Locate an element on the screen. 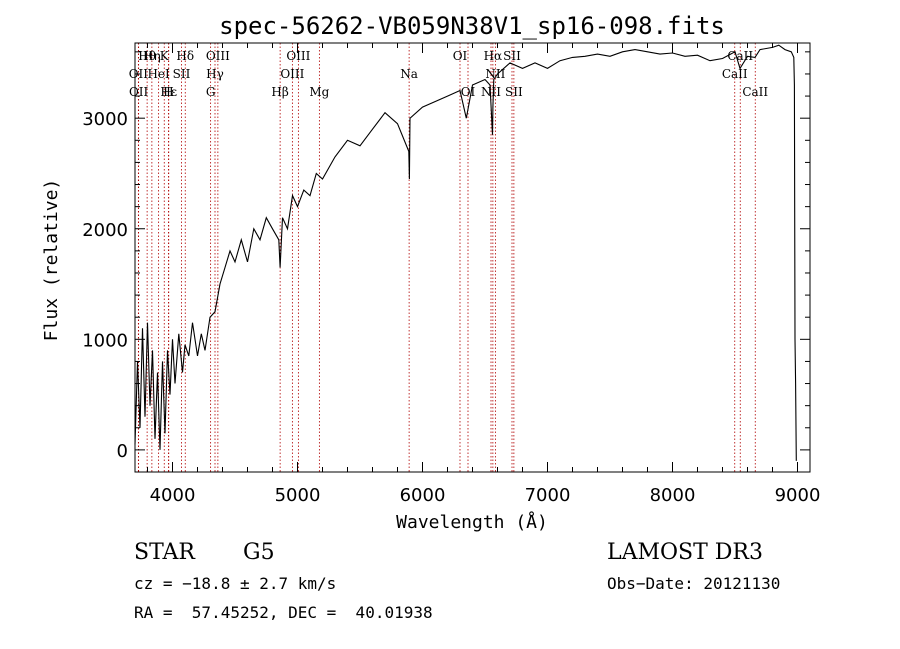 This screenshot has height=649, width=900. object-subclass: G5 is located at coordinates (259, 552).